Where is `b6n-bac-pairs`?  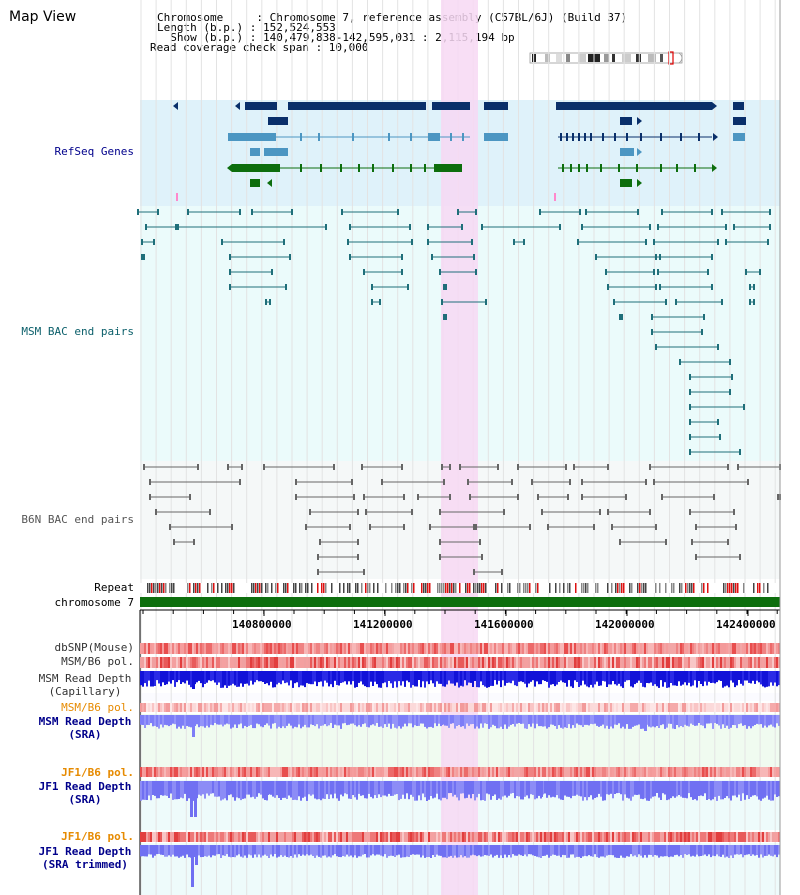 b6n-bac-pairs is located at coordinates (462, 519).